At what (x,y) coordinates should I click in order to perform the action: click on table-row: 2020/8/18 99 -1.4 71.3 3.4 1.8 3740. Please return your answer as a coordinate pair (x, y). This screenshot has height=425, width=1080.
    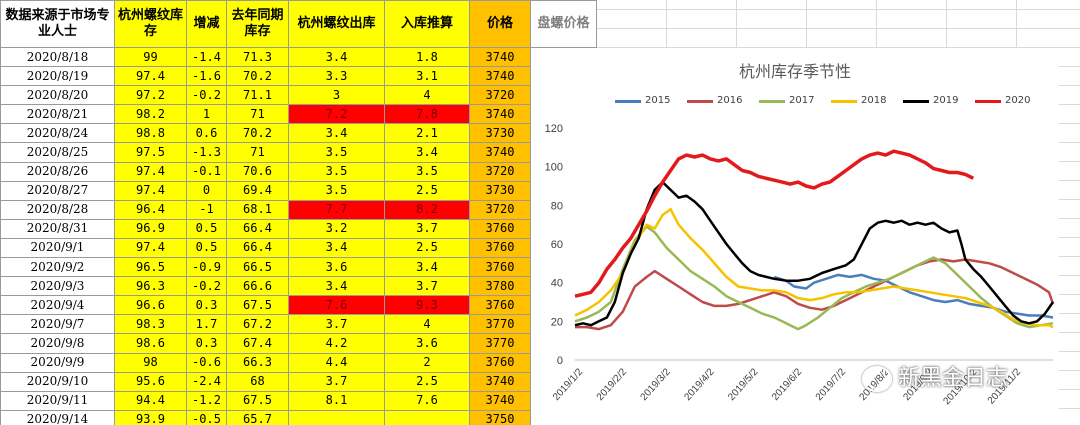
    Looking at the image, I should click on (298, 57).